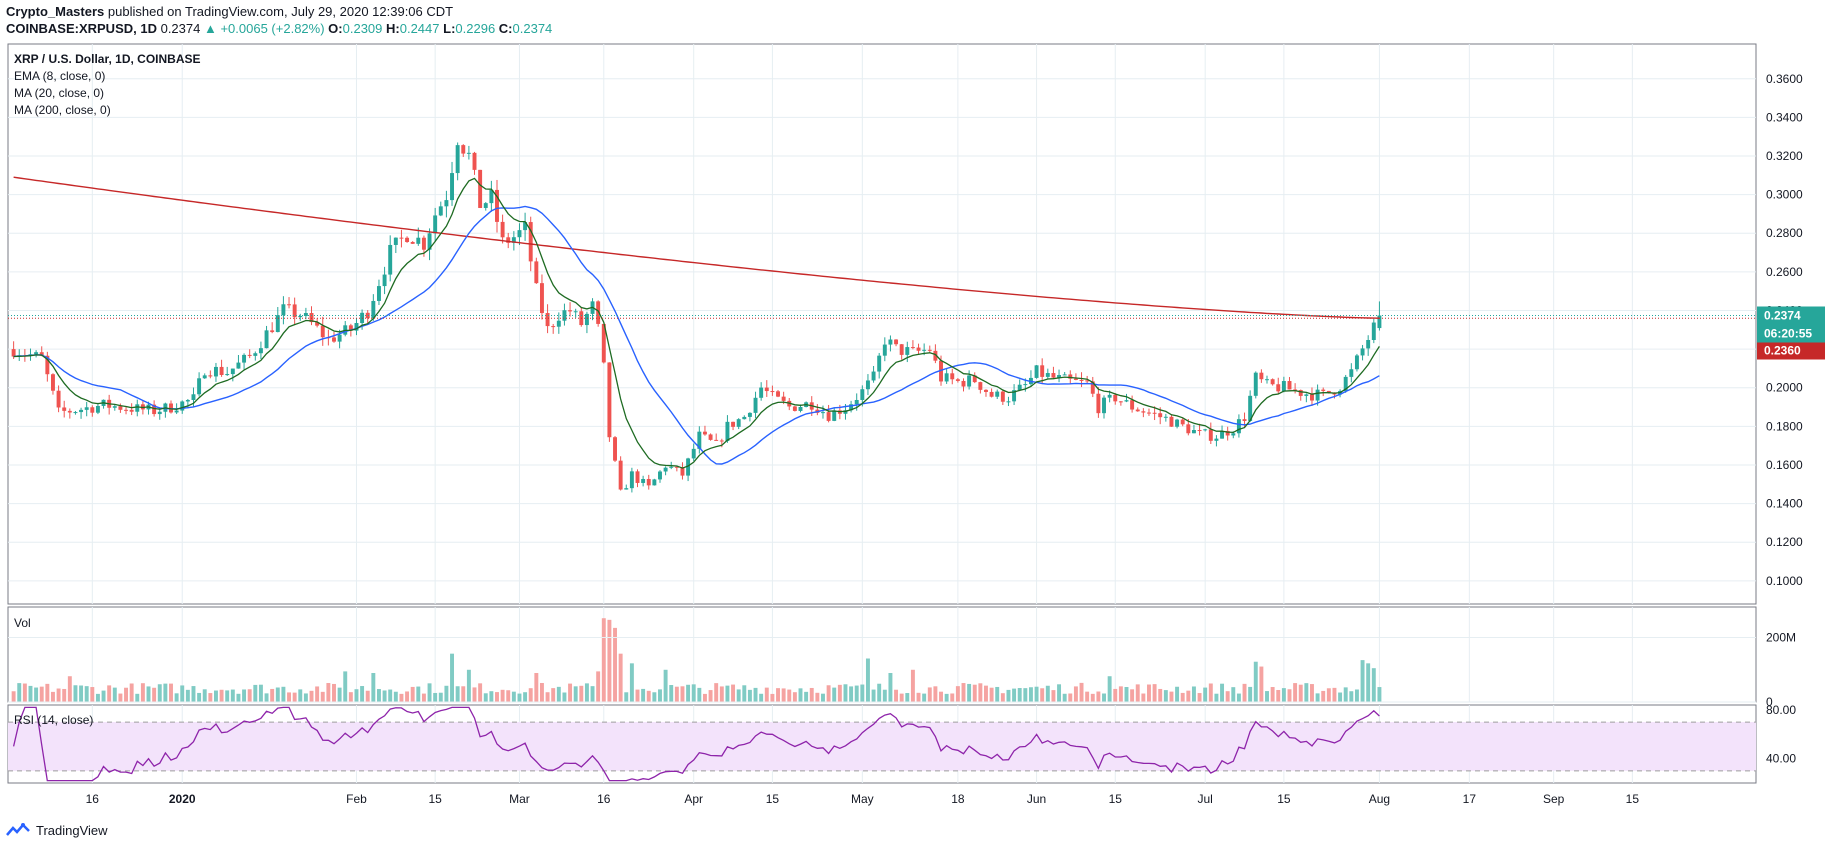  I want to click on price-tick-label: 0.3400, so click(1784, 117).